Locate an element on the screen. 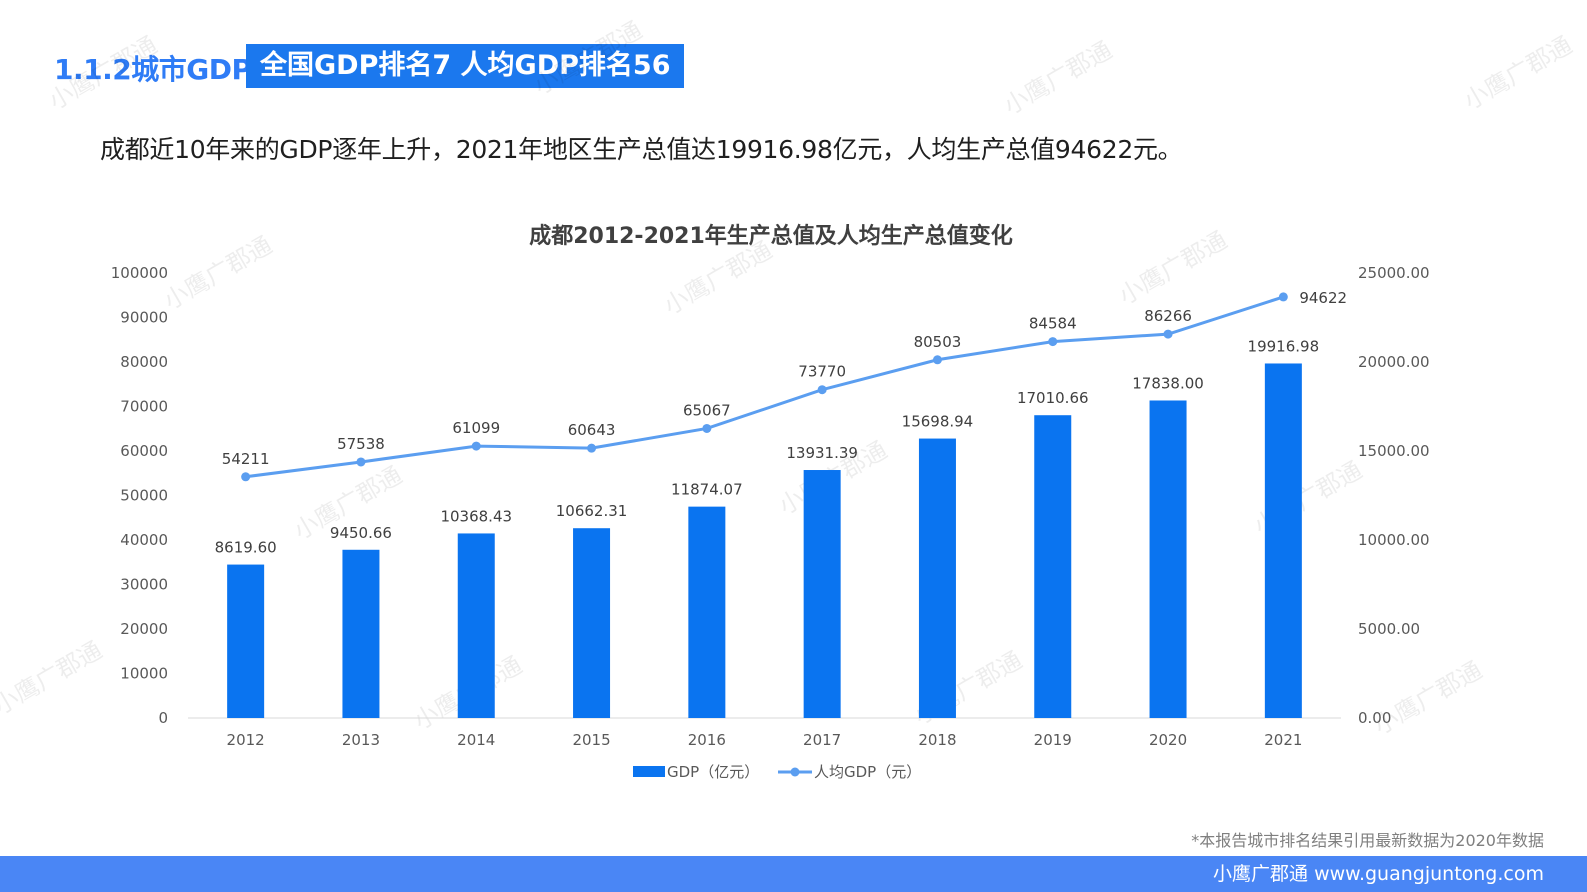 The width and height of the screenshot is (1587, 892). x-axis-tick-label: 2017 is located at coordinates (822, 740).